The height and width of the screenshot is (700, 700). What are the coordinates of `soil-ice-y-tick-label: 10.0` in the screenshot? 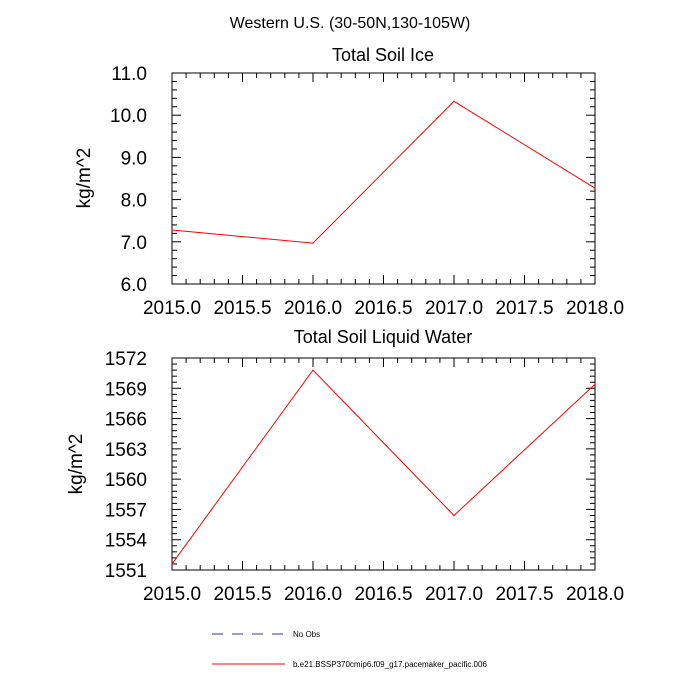 It's located at (128, 116).